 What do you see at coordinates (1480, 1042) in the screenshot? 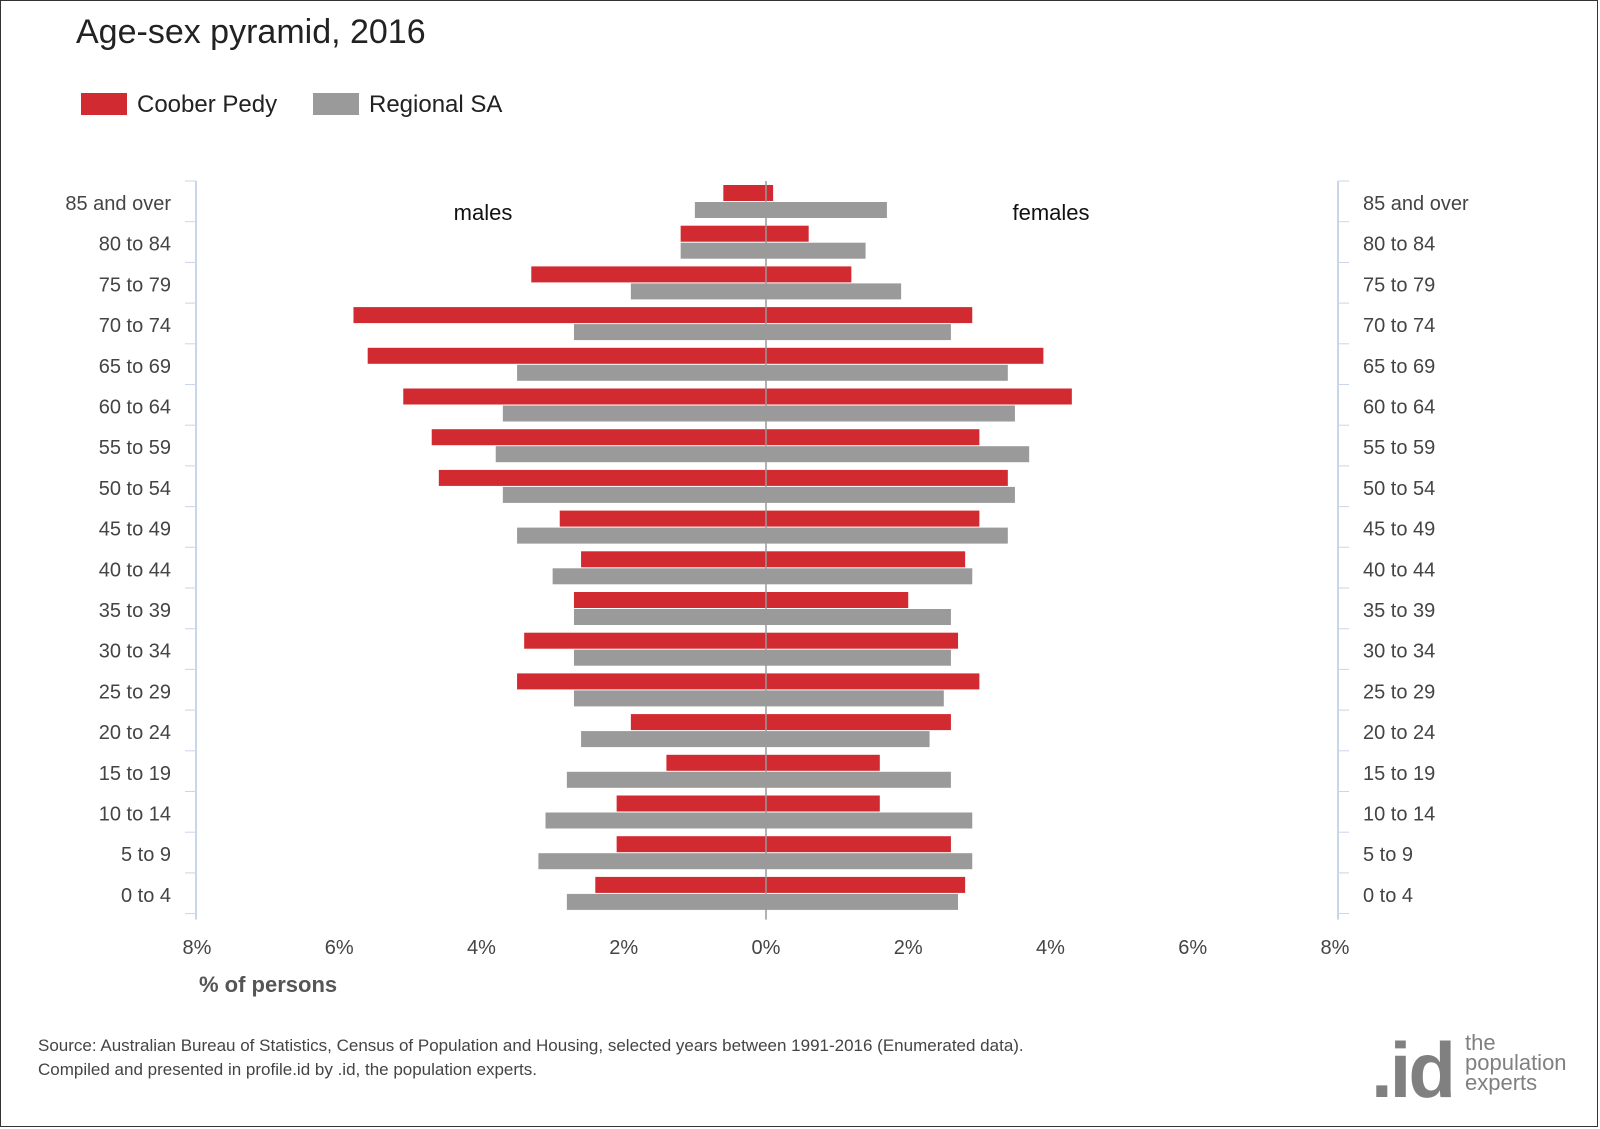
I see `logo-tagline-line-1: the` at bounding box center [1480, 1042].